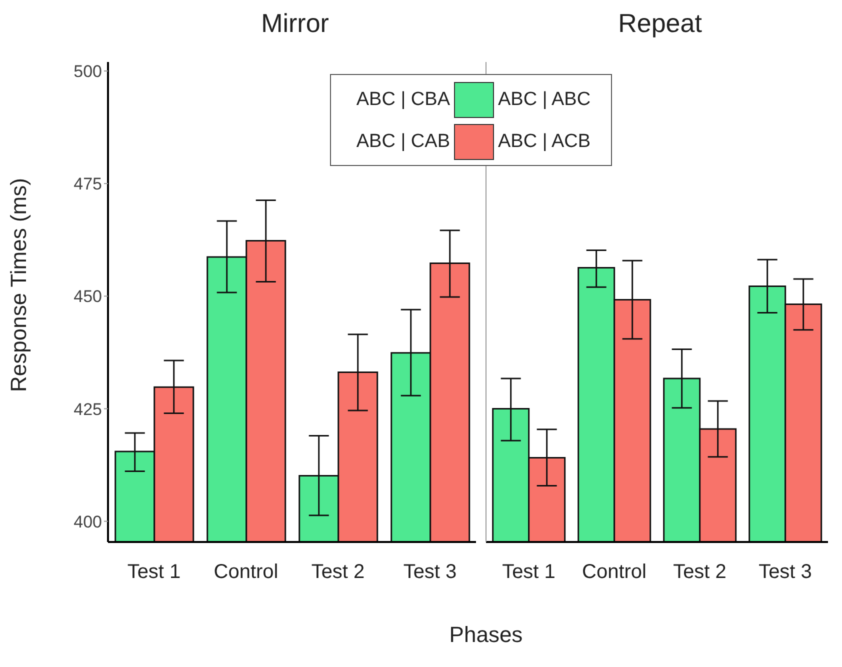 Image resolution: width=842 pixels, height=667 pixels. Describe the element at coordinates (88, 72) in the screenshot. I see `y-tick-label: 500` at that location.